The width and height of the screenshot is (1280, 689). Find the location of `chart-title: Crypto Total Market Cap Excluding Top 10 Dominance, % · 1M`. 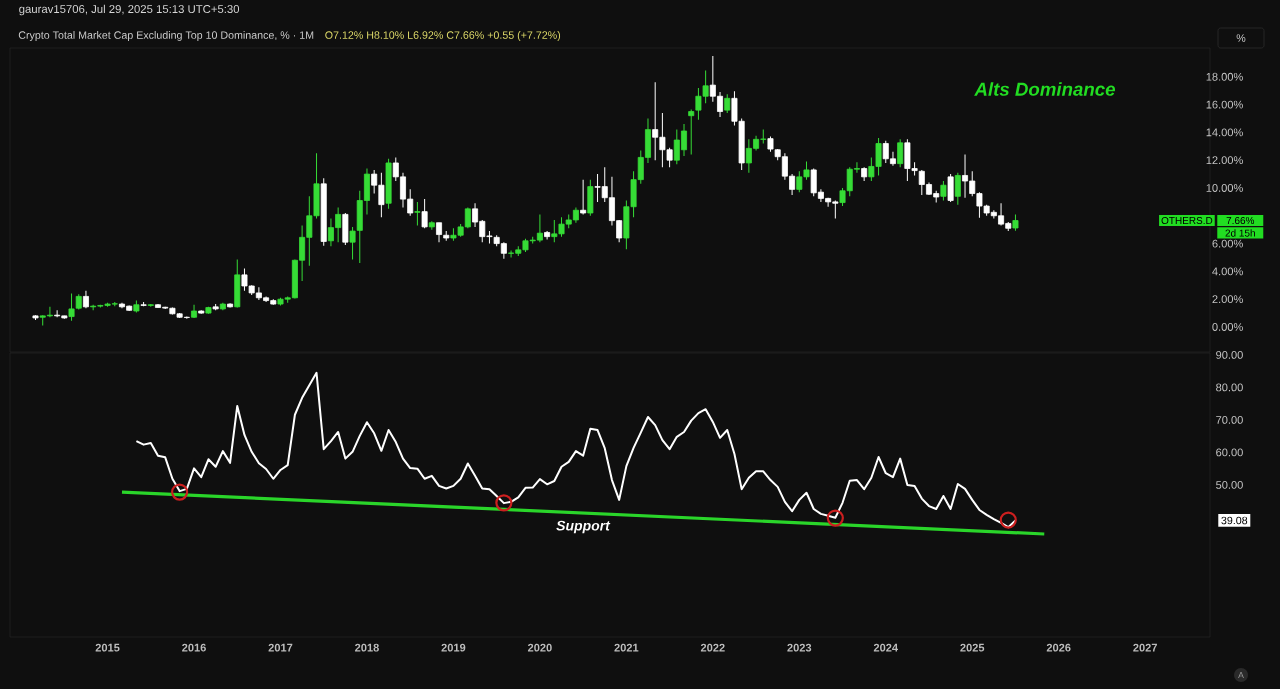

chart-title: Crypto Total Market Cap Excluding Top 10 Dominance, % · 1M is located at coordinates (166, 36).